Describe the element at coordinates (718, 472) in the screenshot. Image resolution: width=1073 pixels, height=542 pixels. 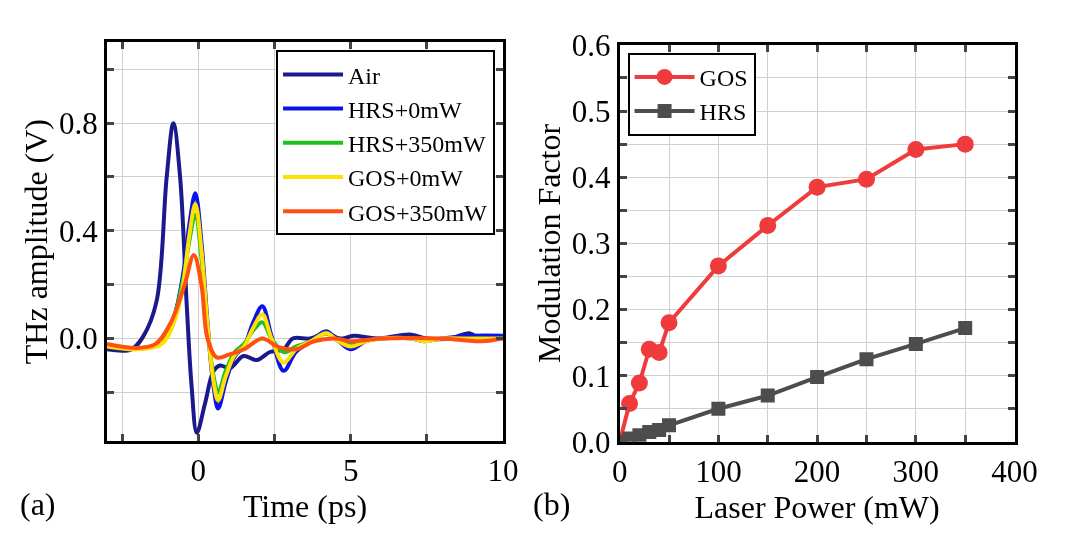
I see `x-tick-label: 100` at that location.